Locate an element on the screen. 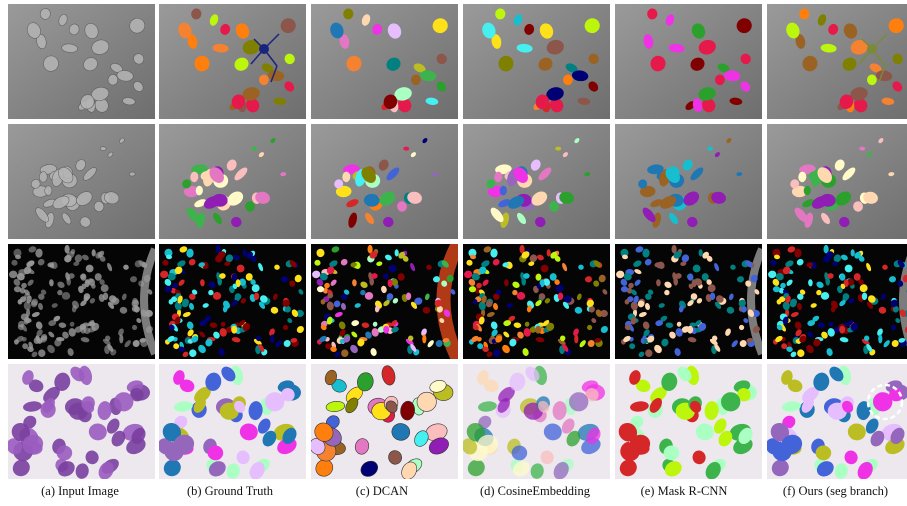 The image size is (907, 506). tile-phase-contrast-sparse-ground-truth is located at coordinates (232, 61).